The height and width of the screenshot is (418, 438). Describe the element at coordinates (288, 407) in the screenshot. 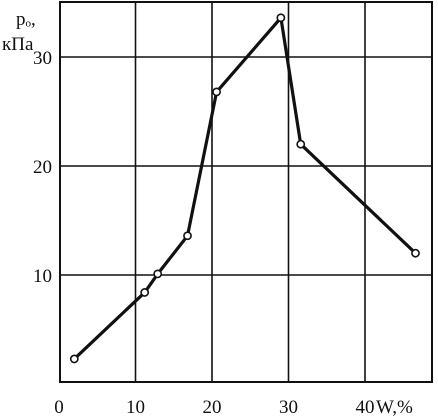

I see `x-tick-label: 30` at that location.